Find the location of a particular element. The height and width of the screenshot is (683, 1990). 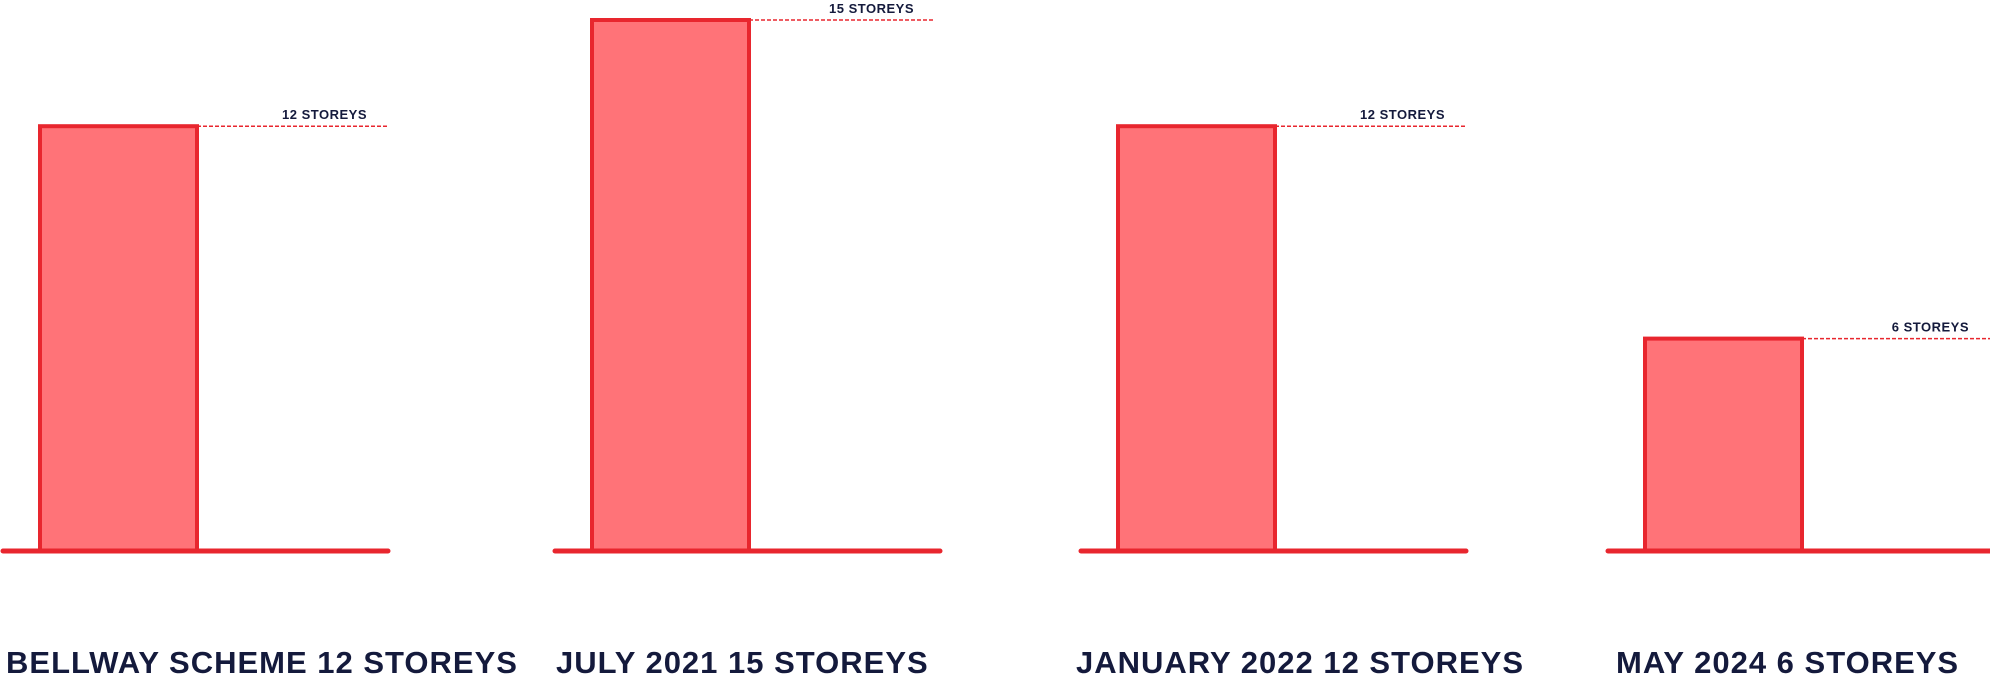

category-label: JANUARY 2022 12 STOREYS is located at coordinates (1300, 662).